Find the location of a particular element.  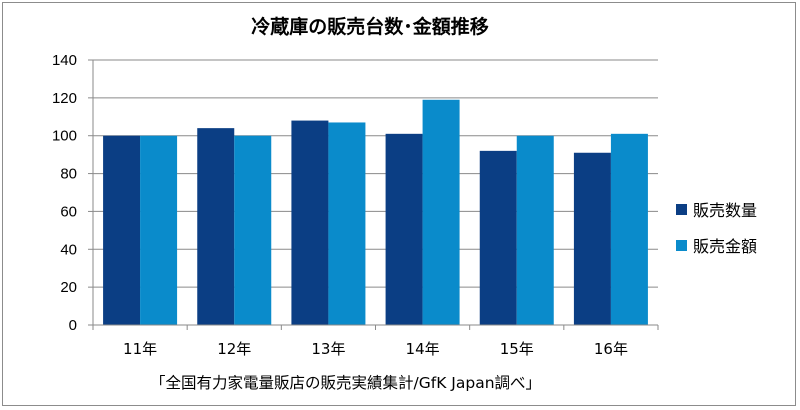

y-axis: 0 20 40 60 80 100 120 140 is located at coordinates (73, 193).